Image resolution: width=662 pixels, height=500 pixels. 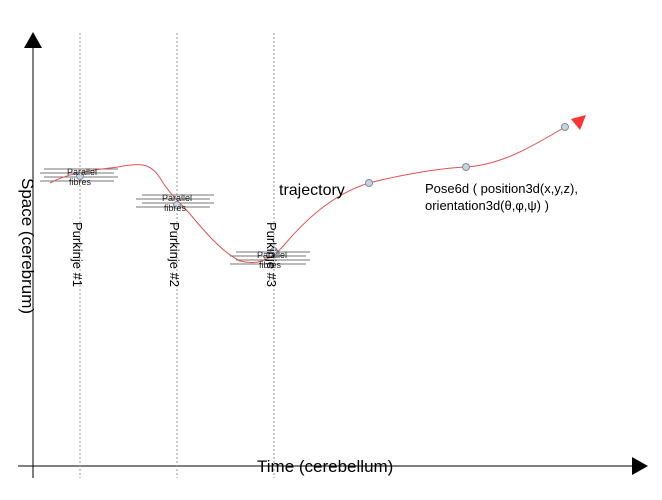 I want to click on x-axis-label: Time (cerebellum), so click(x=325, y=466).